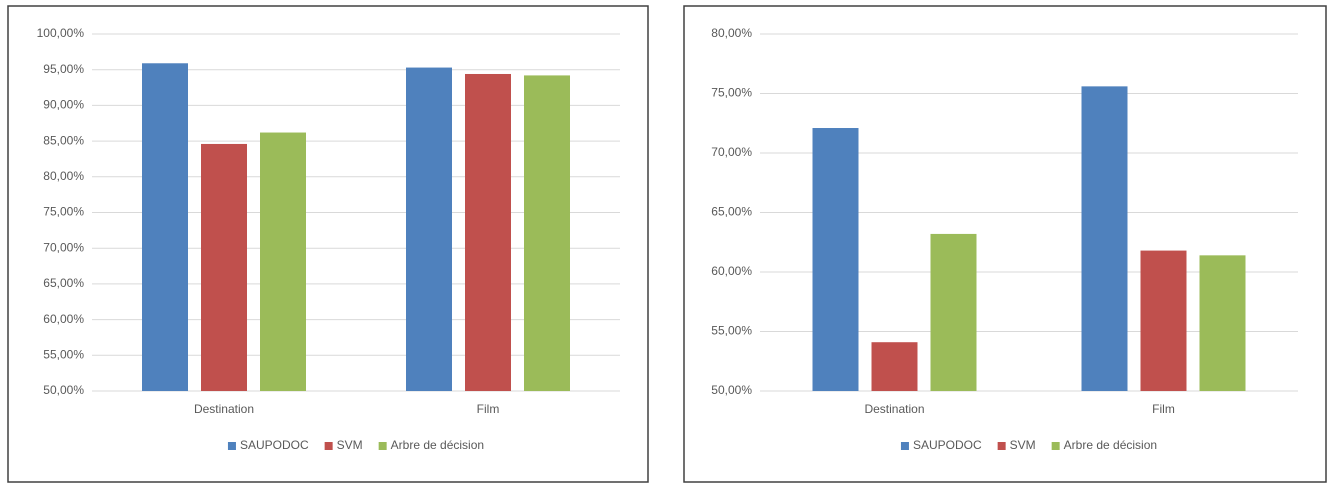 The image size is (1332, 486). What do you see at coordinates (61, 33) in the screenshot?
I see `y-tick-label: 100,00%` at bounding box center [61, 33].